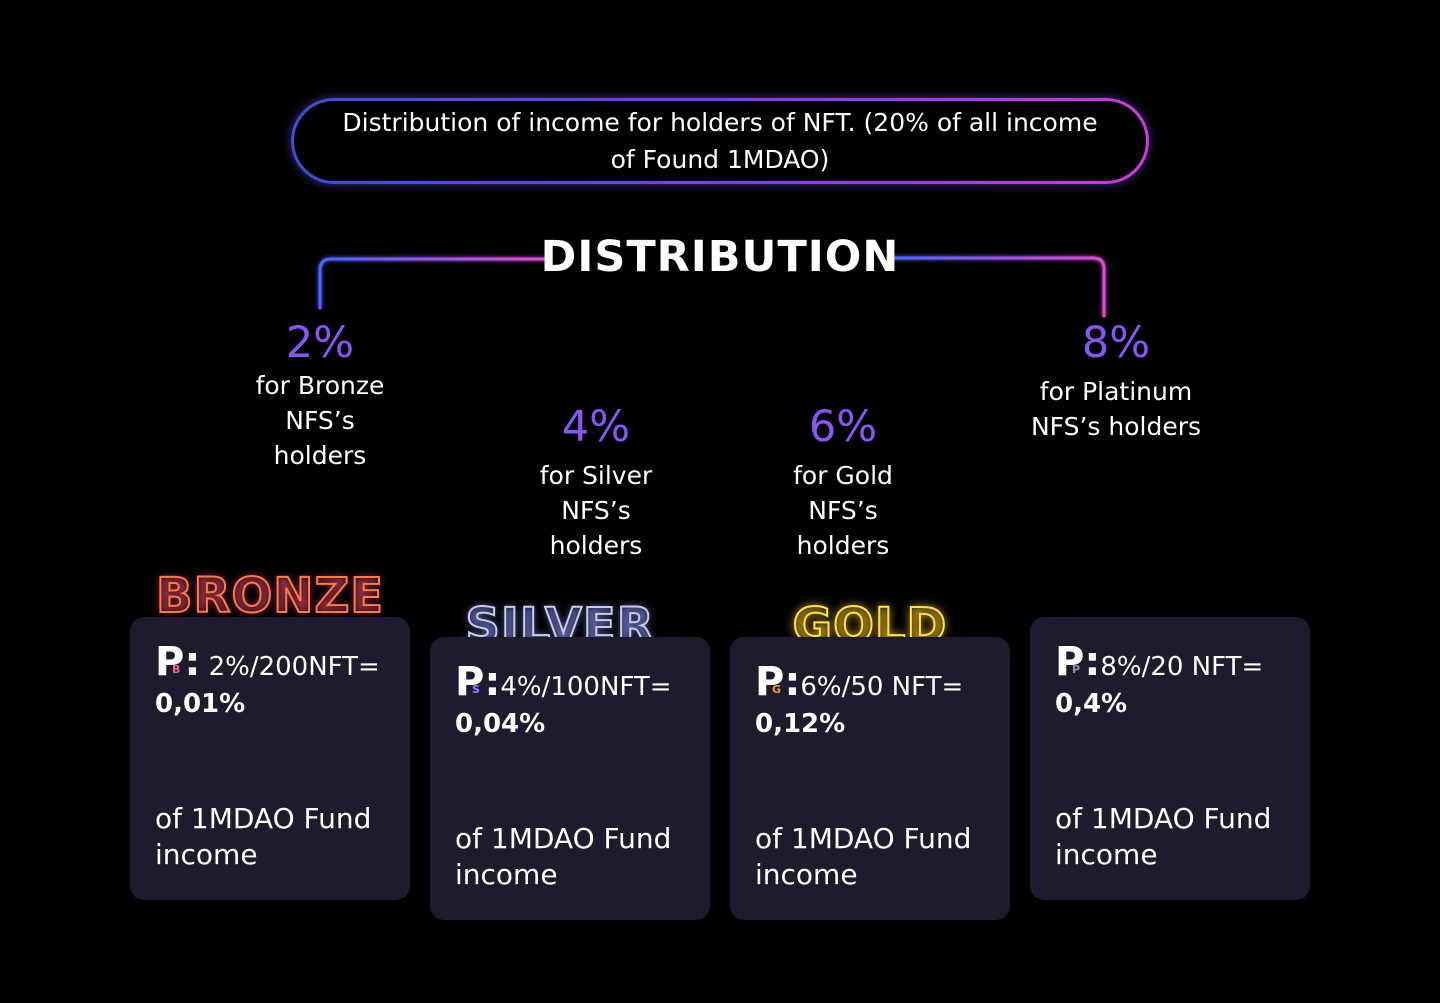 This screenshot has width=1440, height=1003. Describe the element at coordinates (500, 724) in the screenshot. I see `formula-result: 0,04%` at that location.